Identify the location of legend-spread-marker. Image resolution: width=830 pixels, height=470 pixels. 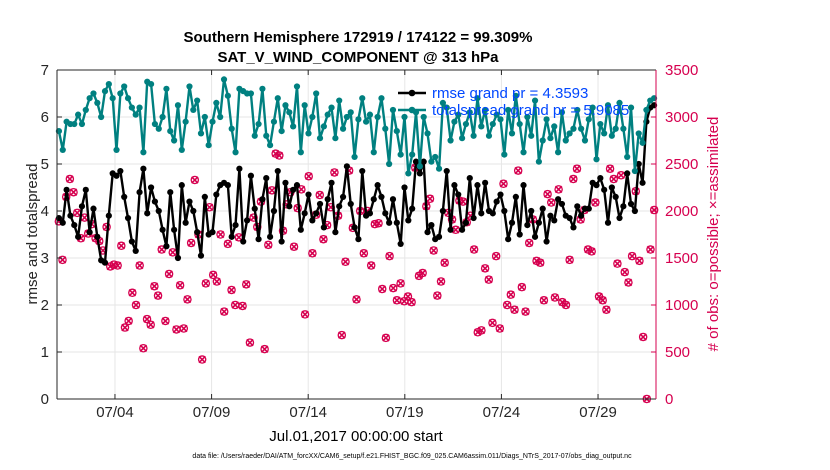
(412, 110).